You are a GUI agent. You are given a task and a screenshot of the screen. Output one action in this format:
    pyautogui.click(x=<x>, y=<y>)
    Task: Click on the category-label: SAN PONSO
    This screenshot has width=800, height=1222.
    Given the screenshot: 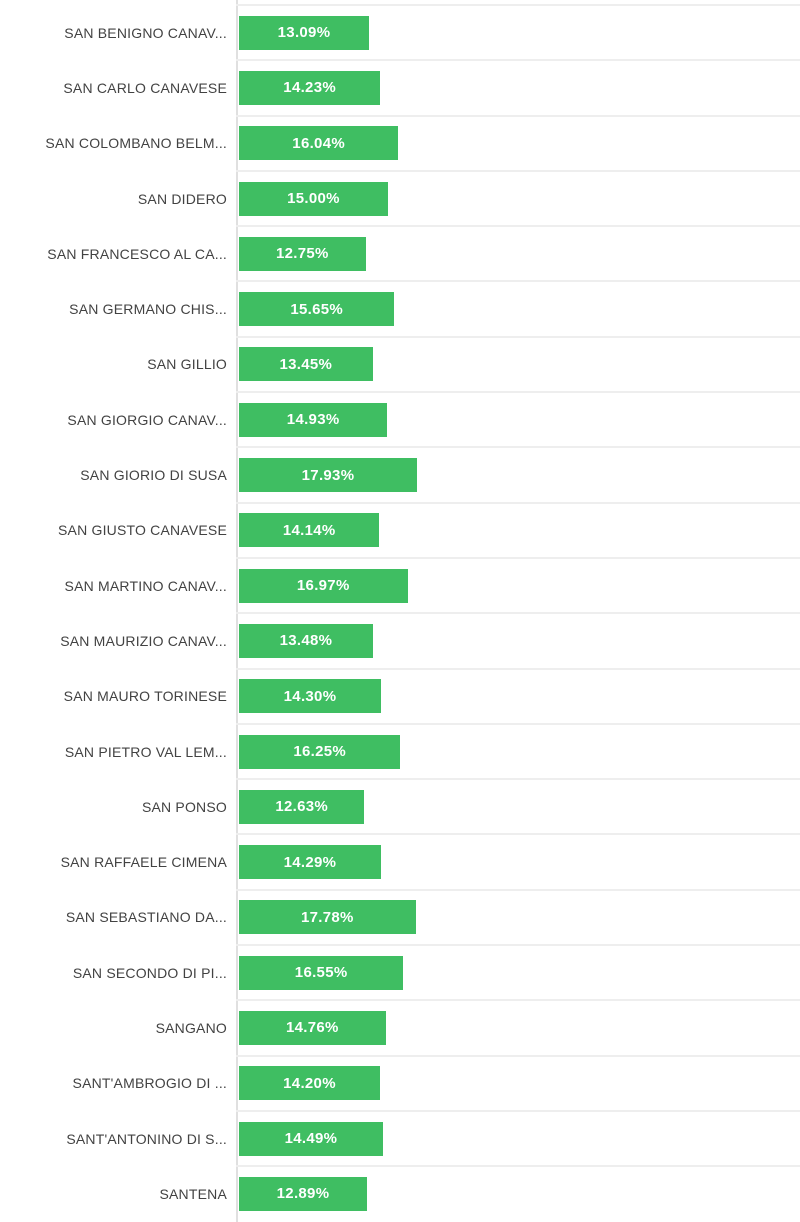 What is the action you would take?
    pyautogui.click(x=184, y=806)
    